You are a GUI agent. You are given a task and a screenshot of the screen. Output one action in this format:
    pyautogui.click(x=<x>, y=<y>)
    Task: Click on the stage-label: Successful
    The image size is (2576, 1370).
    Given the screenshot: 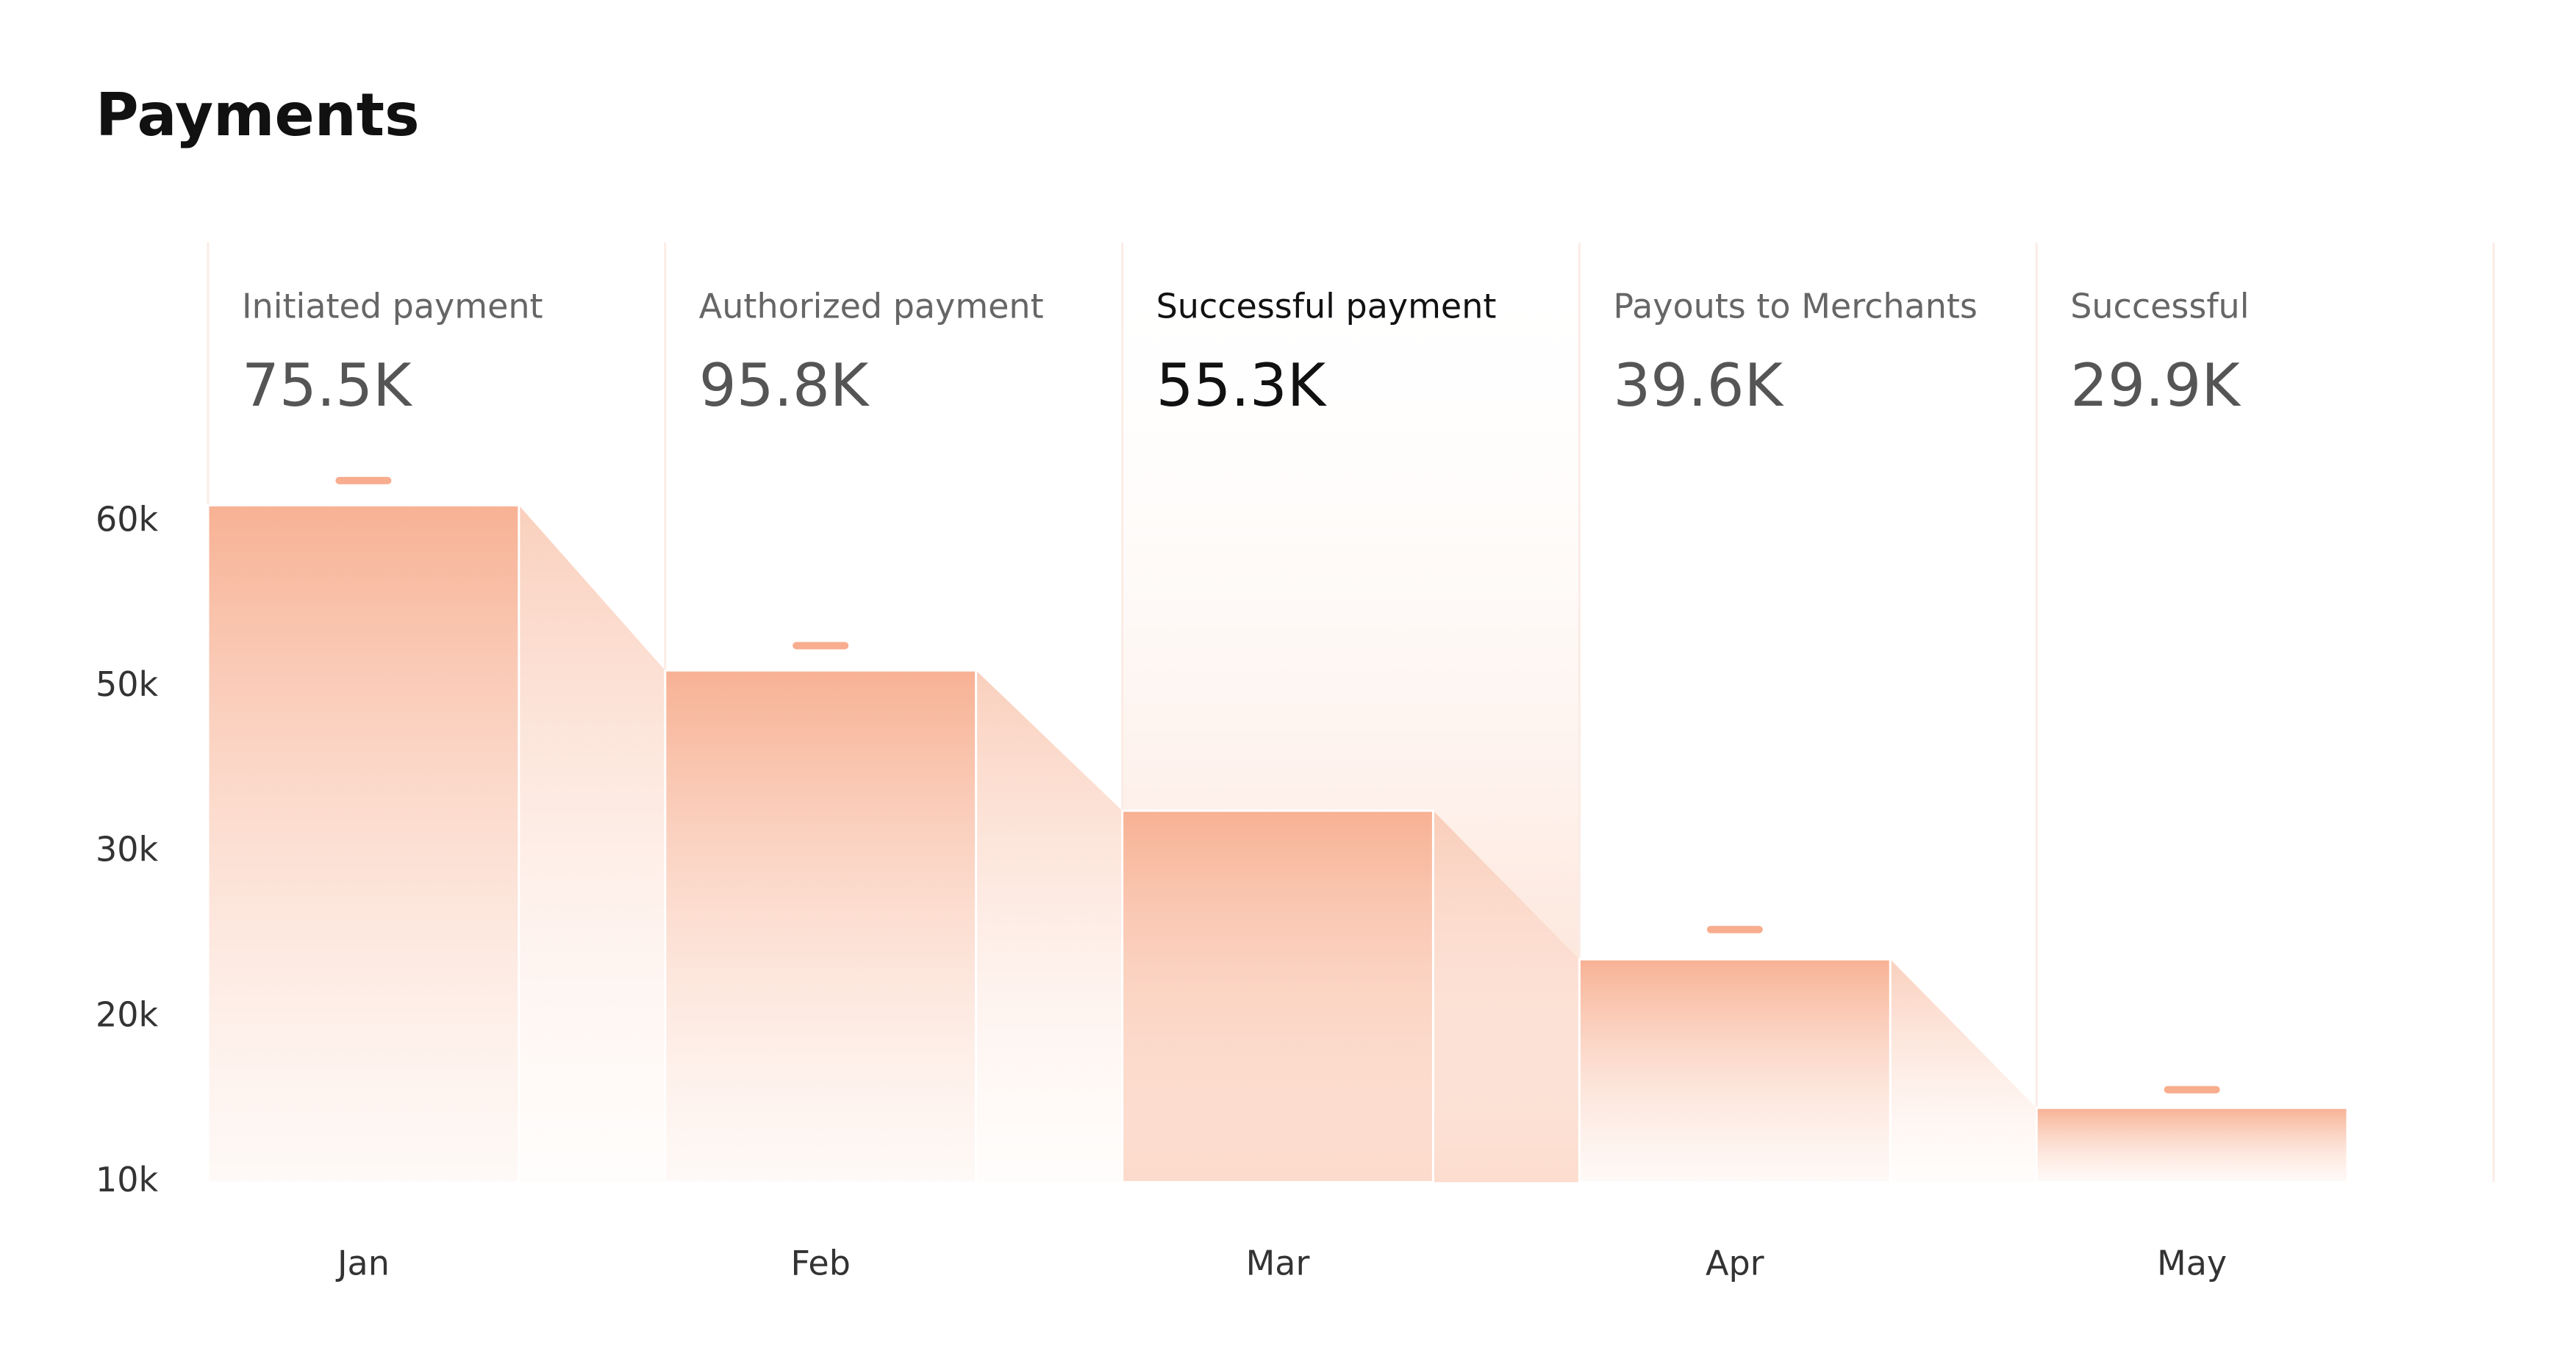 What is the action you would take?
    pyautogui.click(x=2159, y=306)
    